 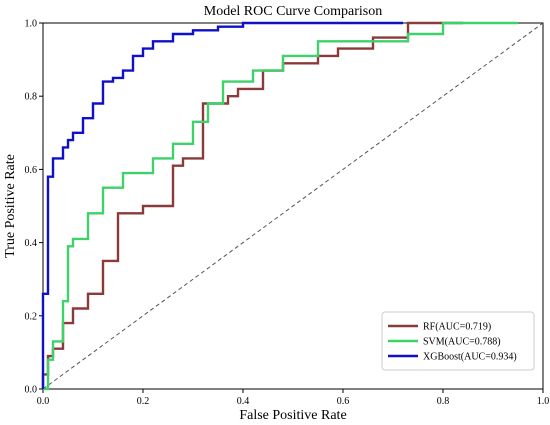 I want to click on x-tick-label: 0.6, so click(x=343, y=401).